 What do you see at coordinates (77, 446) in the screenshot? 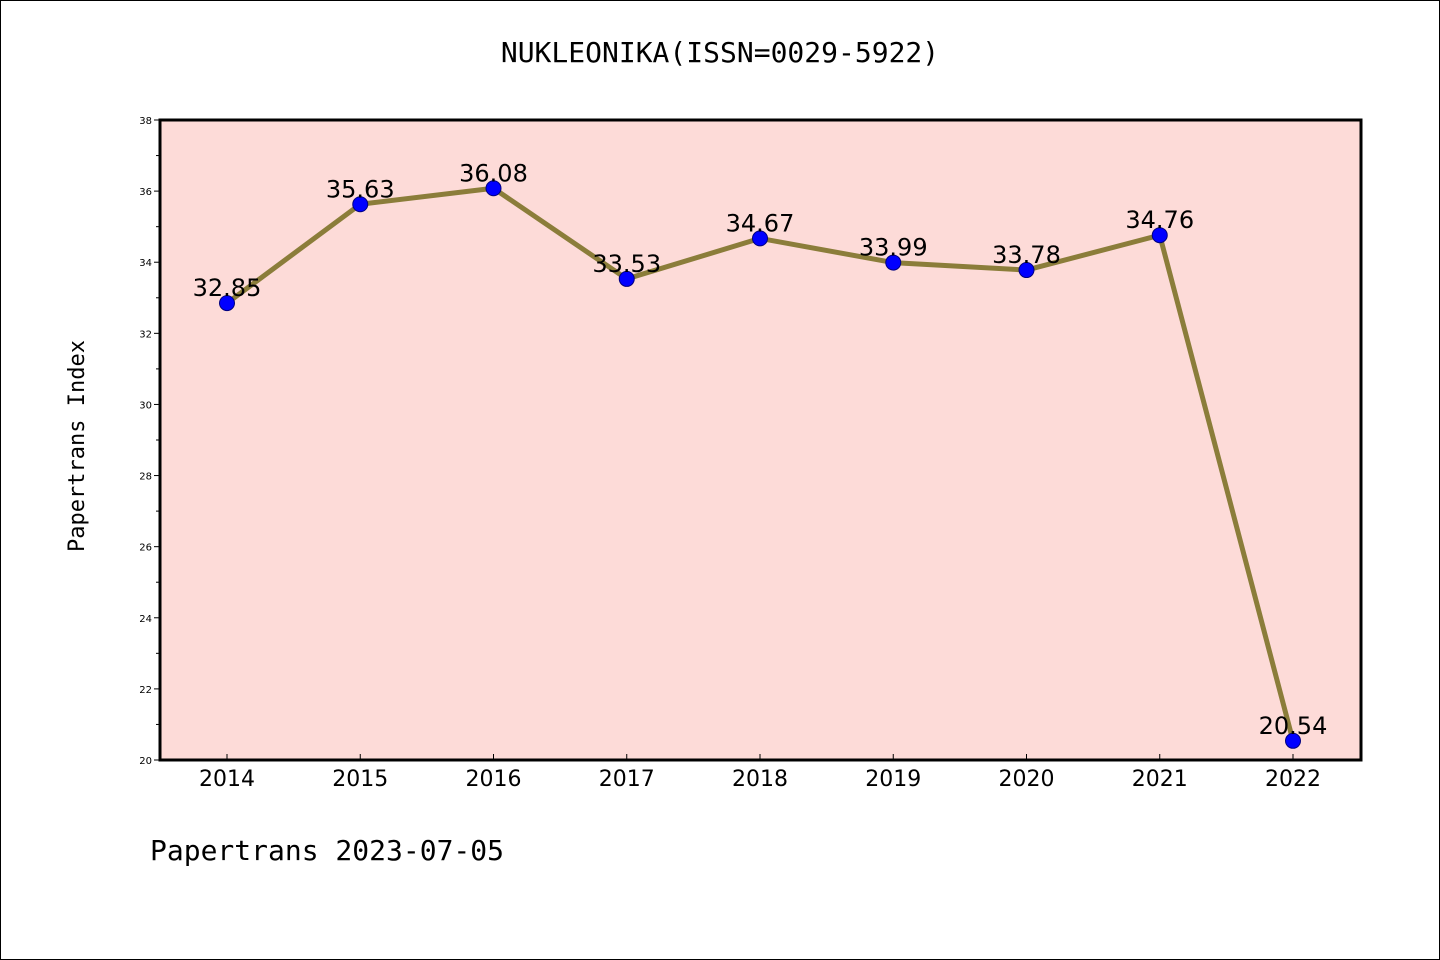
I see `y-axis-label: Papertrans Index` at bounding box center [77, 446].